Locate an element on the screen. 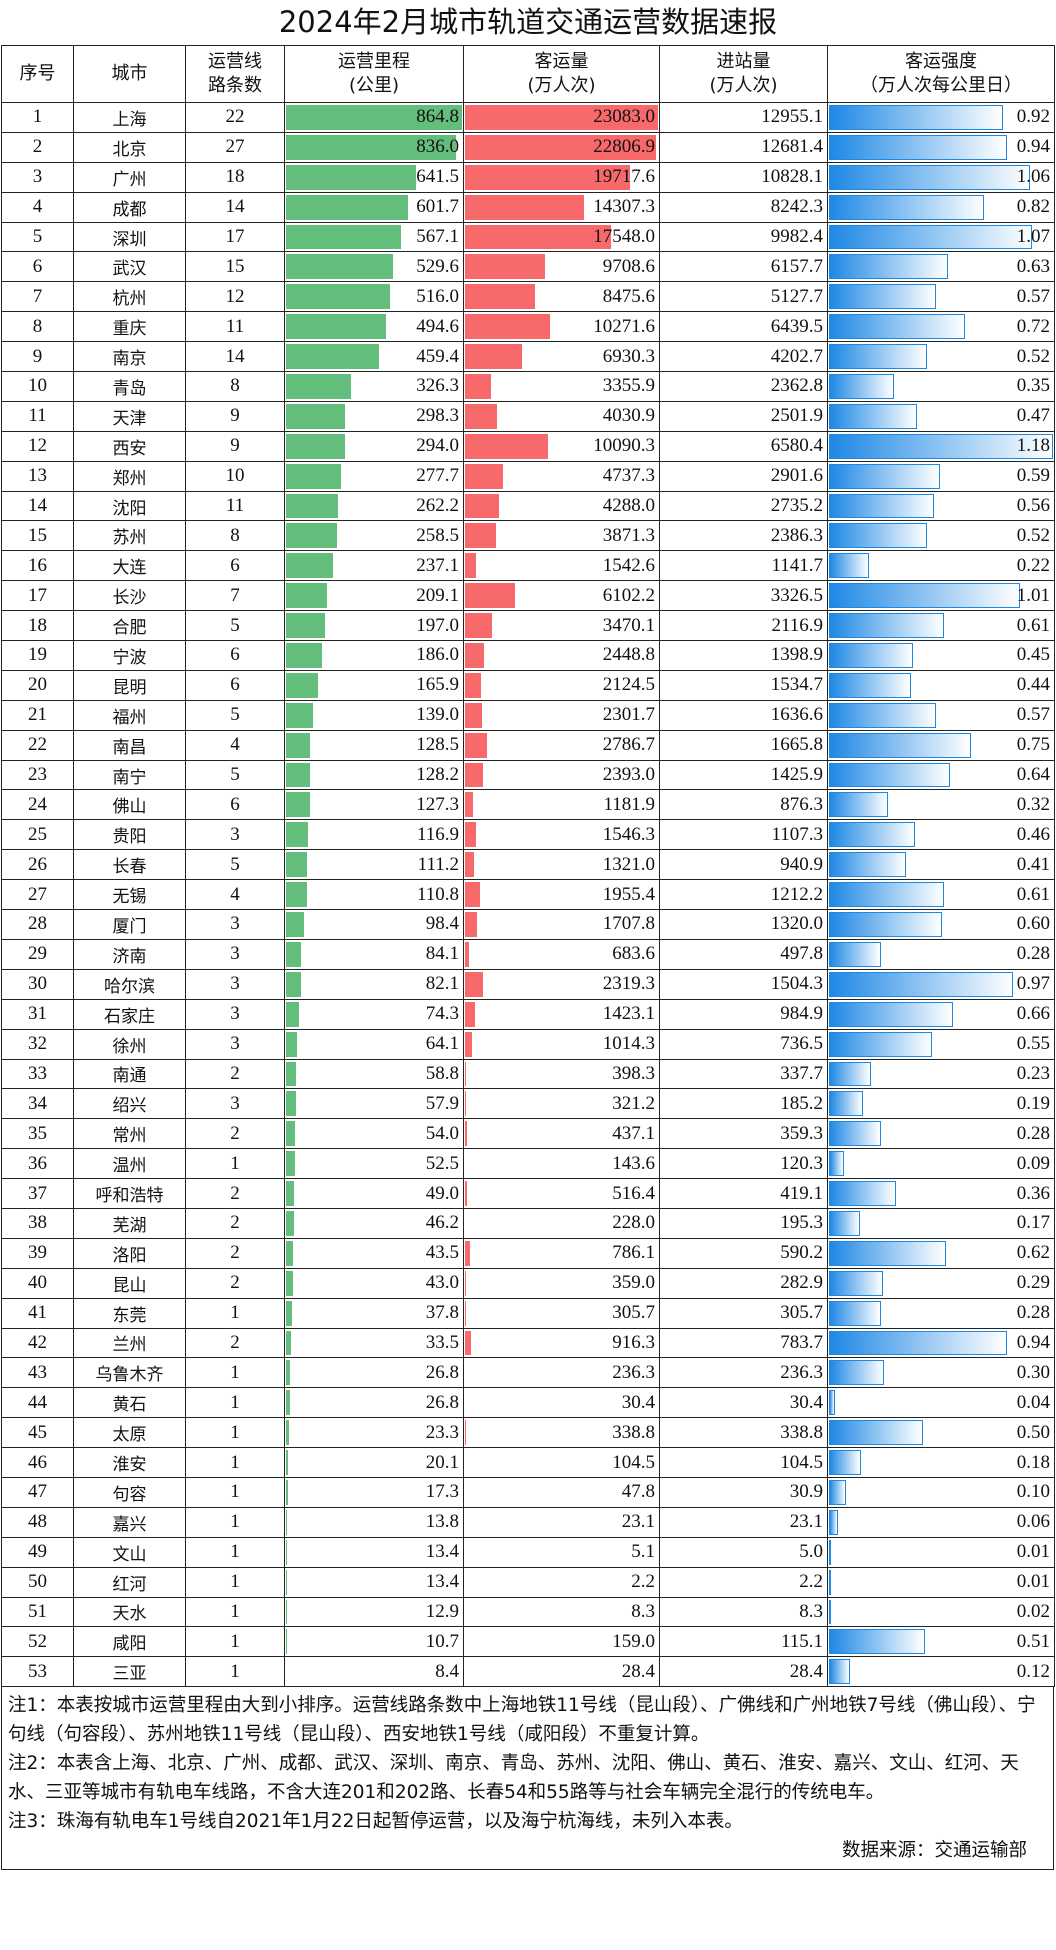 The width and height of the screenshot is (1056, 1950). cell-passengers: 3470.1 is located at coordinates (561, 626).